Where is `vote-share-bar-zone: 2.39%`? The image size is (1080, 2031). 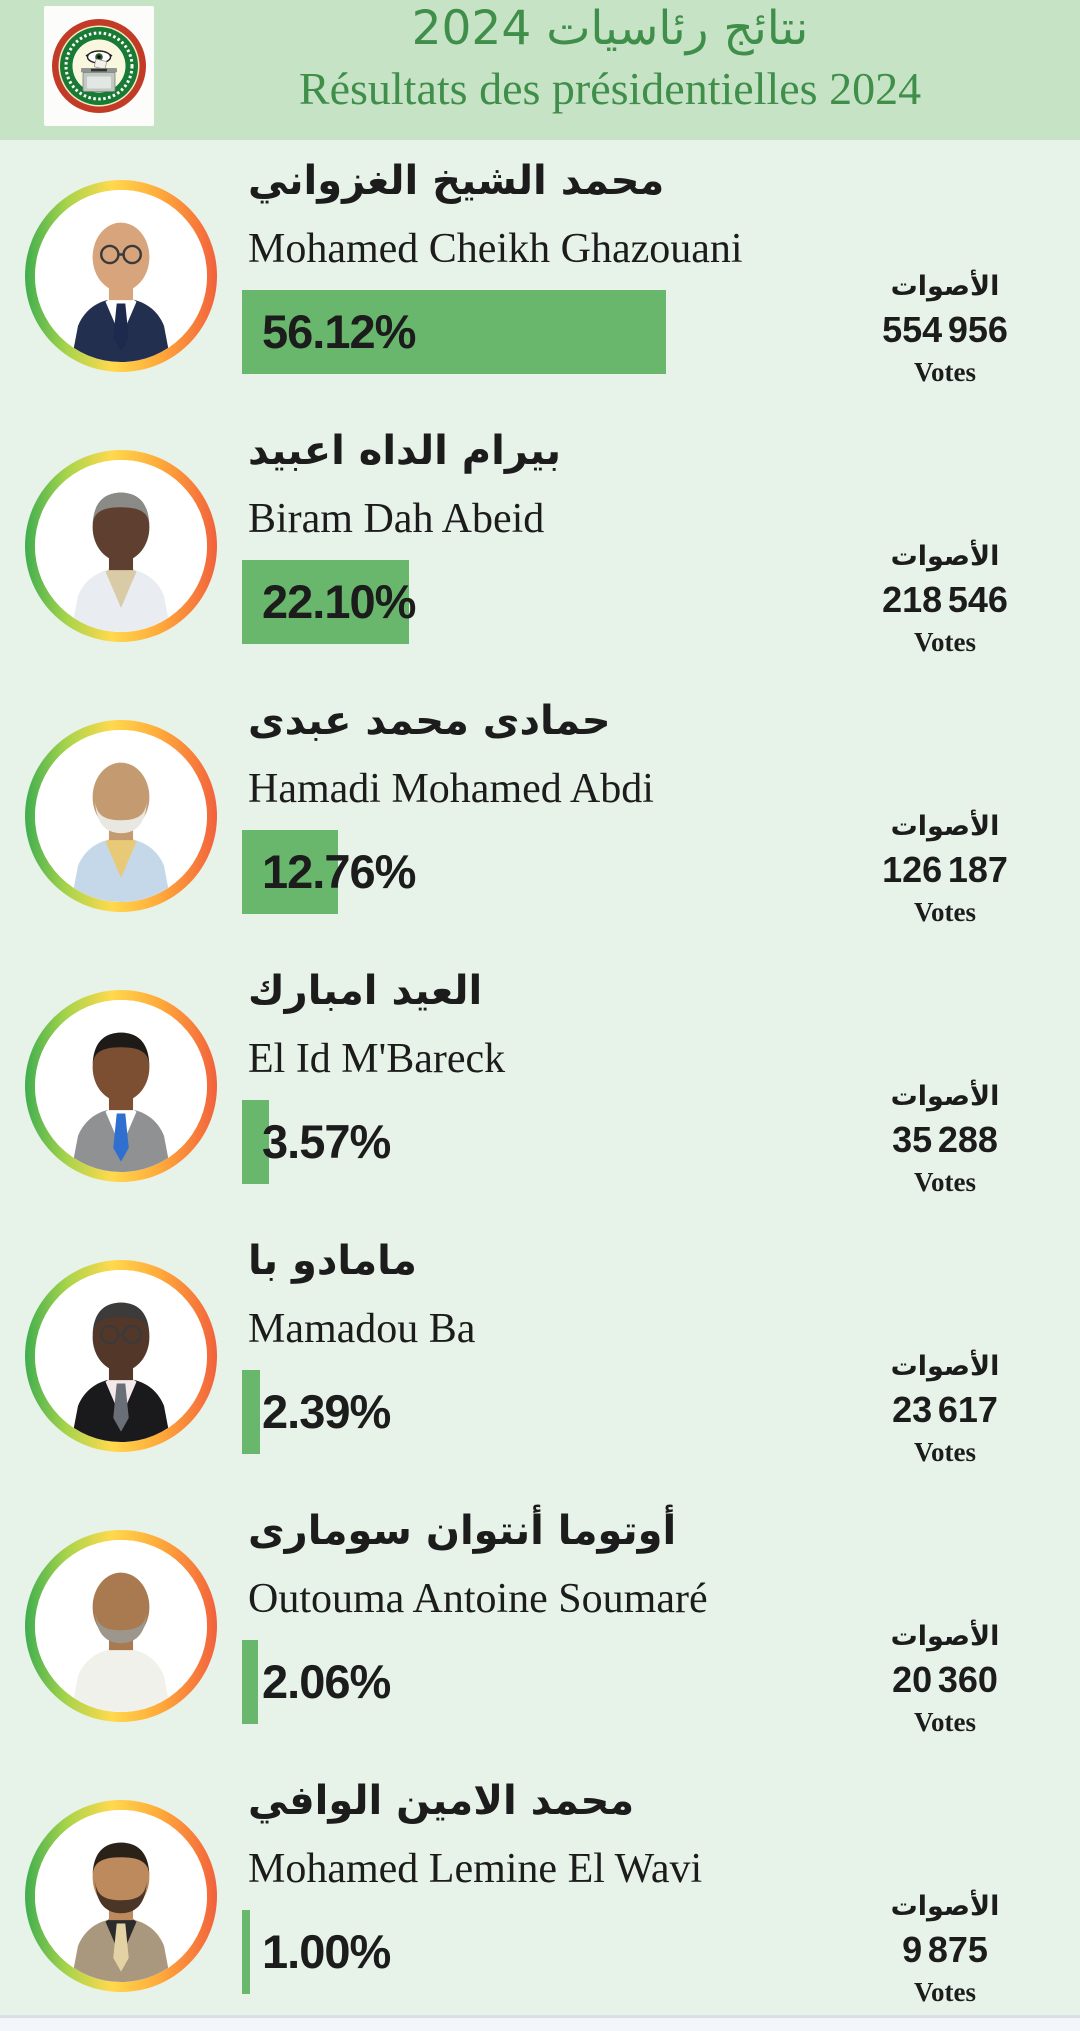
vote-share-bar-zone: 2.39% is located at coordinates (661, 1412).